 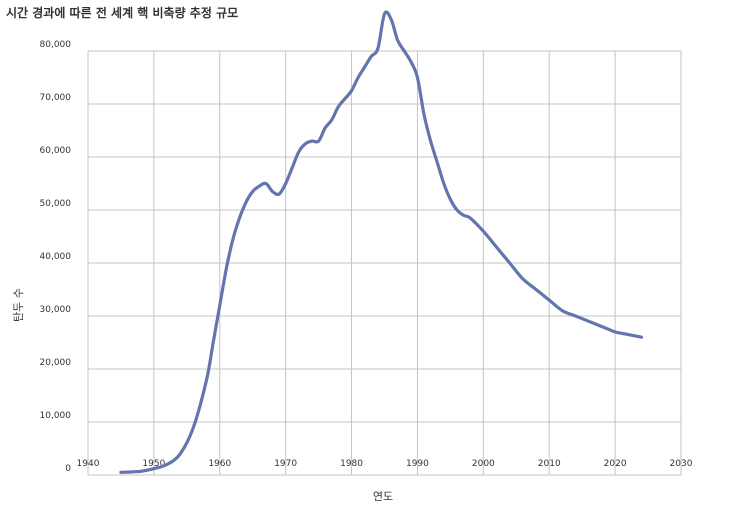 I want to click on y-tick-label: 50,000, so click(x=56, y=204).